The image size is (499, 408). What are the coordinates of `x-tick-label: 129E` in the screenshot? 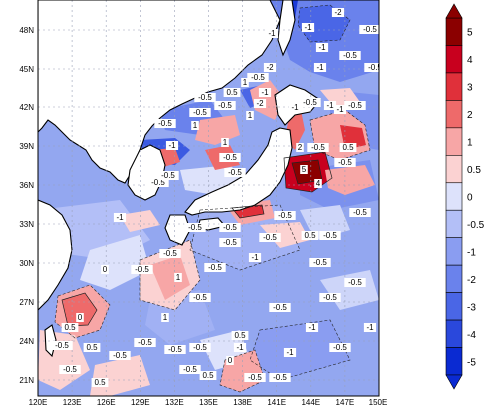 It's located at (140, 402).